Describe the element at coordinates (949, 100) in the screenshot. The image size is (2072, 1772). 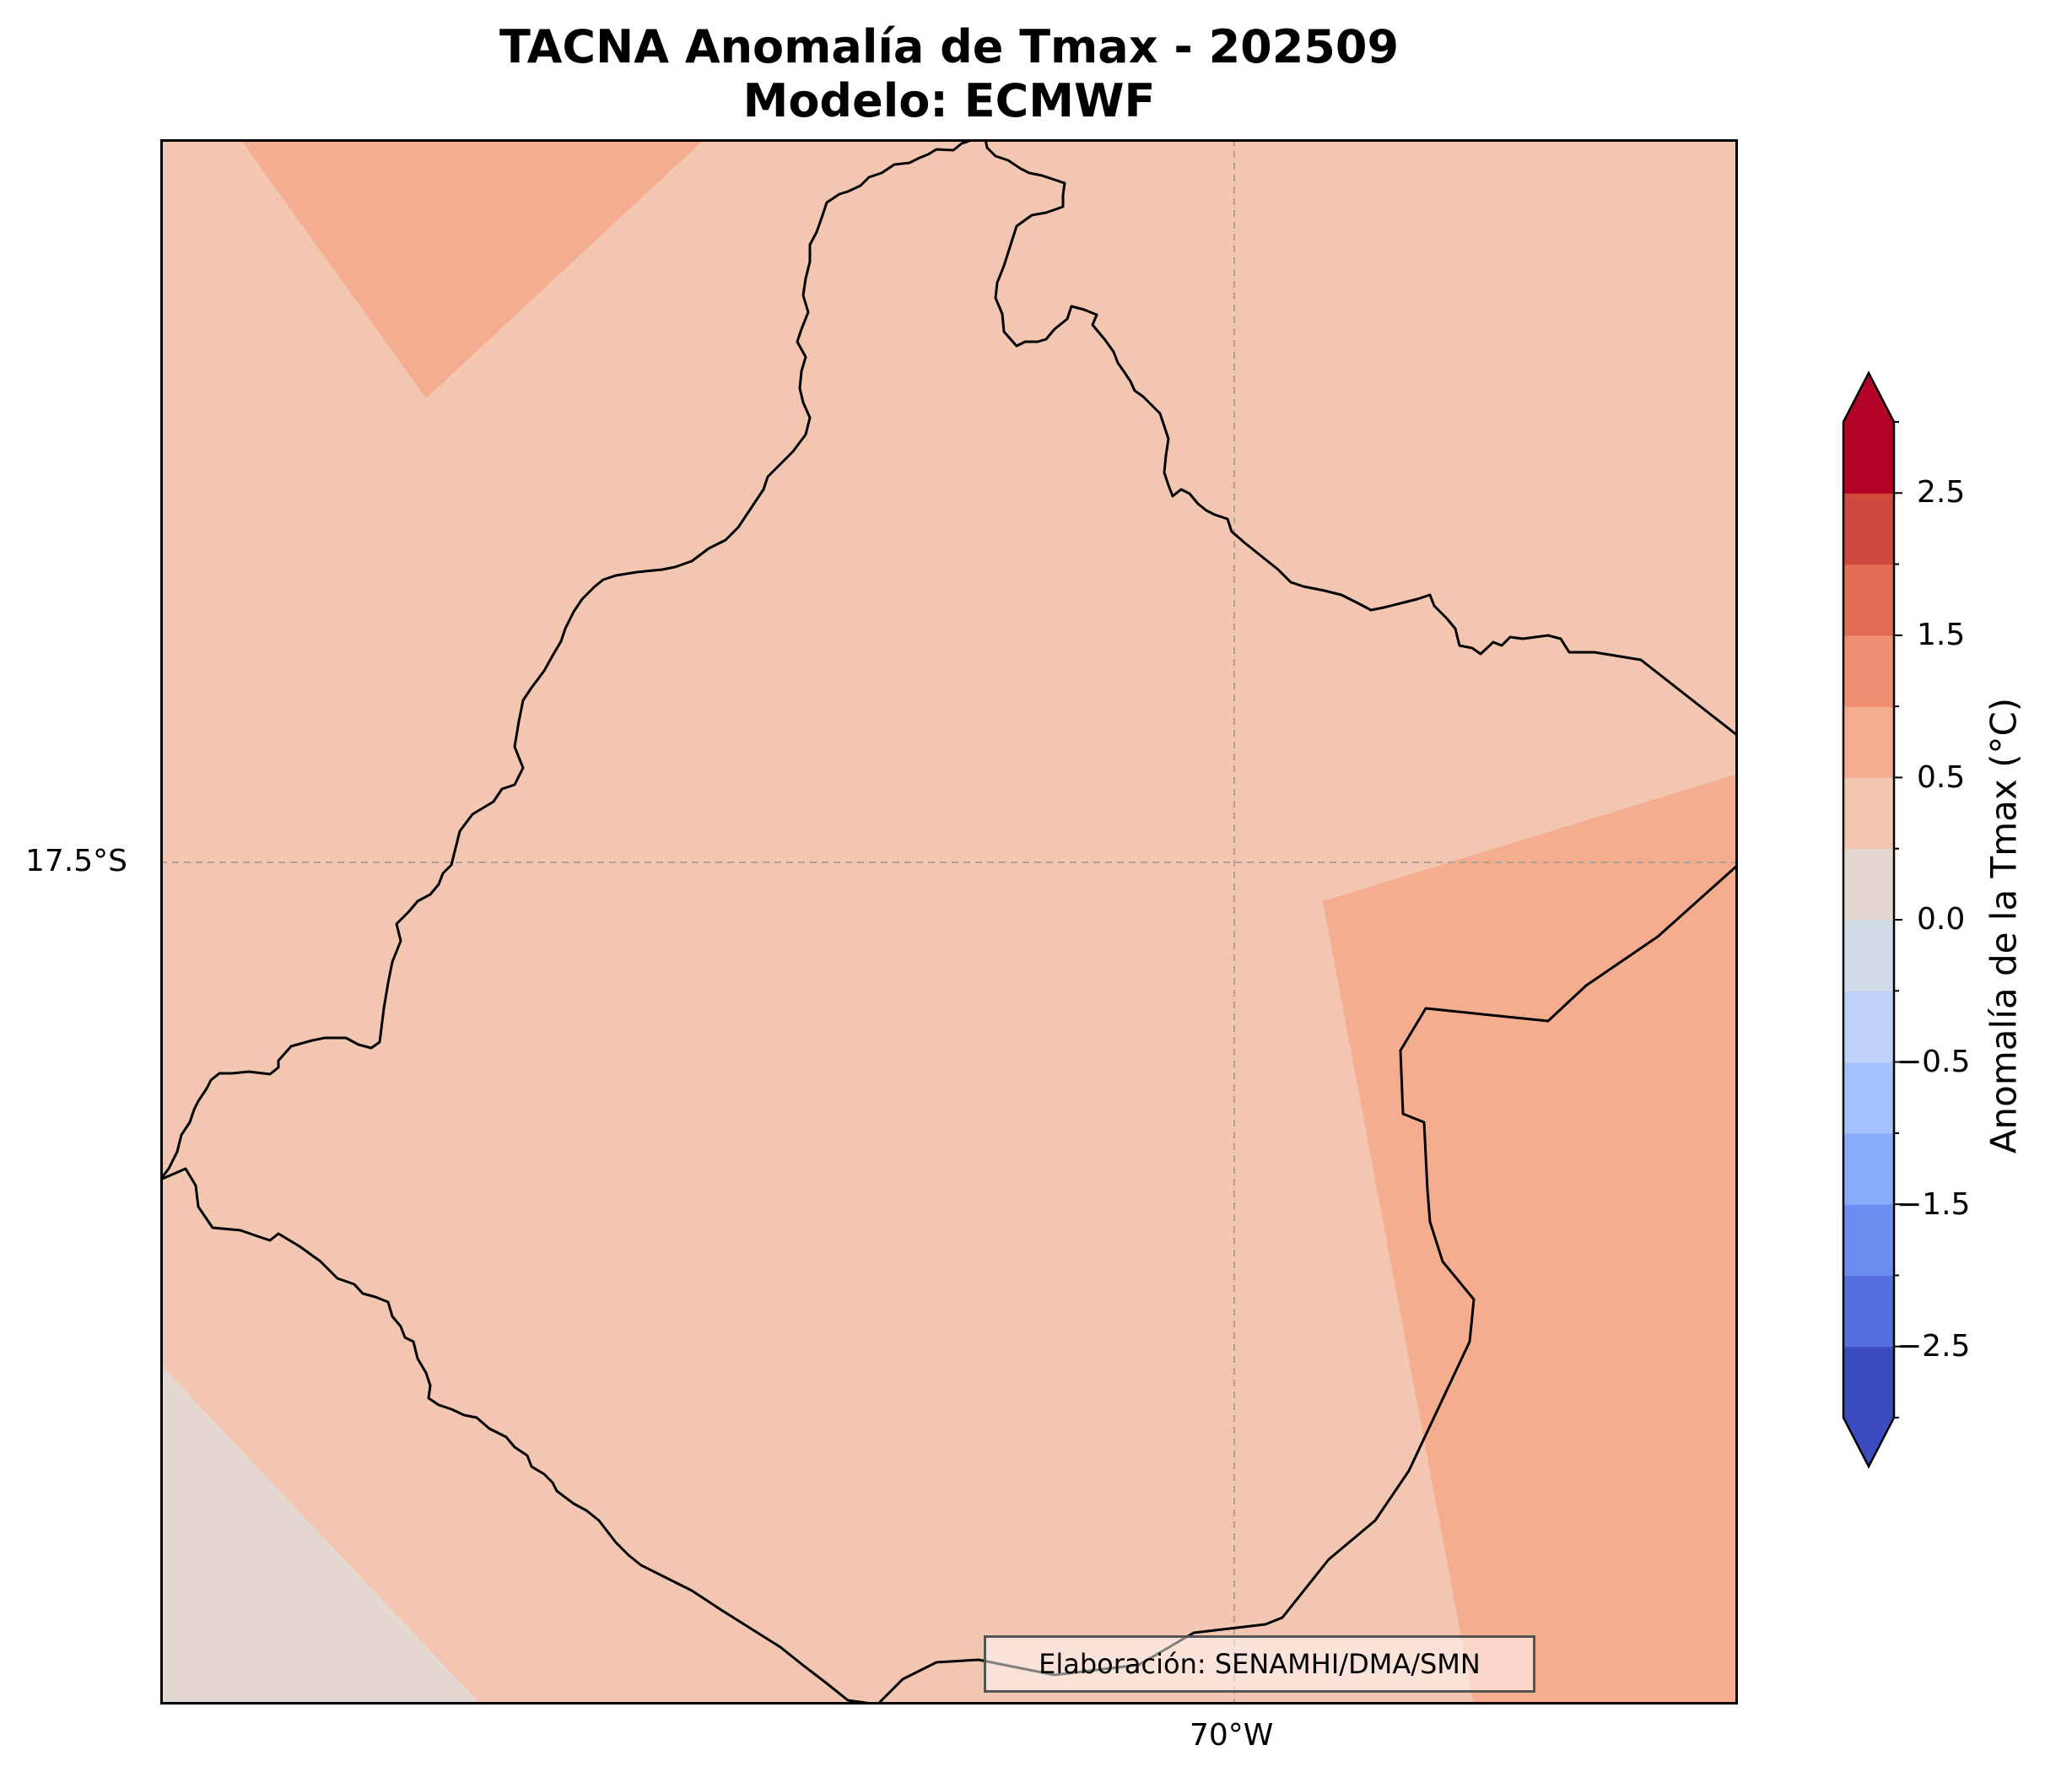
I see `map-title-line-2: Modelo: ECMWF` at that location.